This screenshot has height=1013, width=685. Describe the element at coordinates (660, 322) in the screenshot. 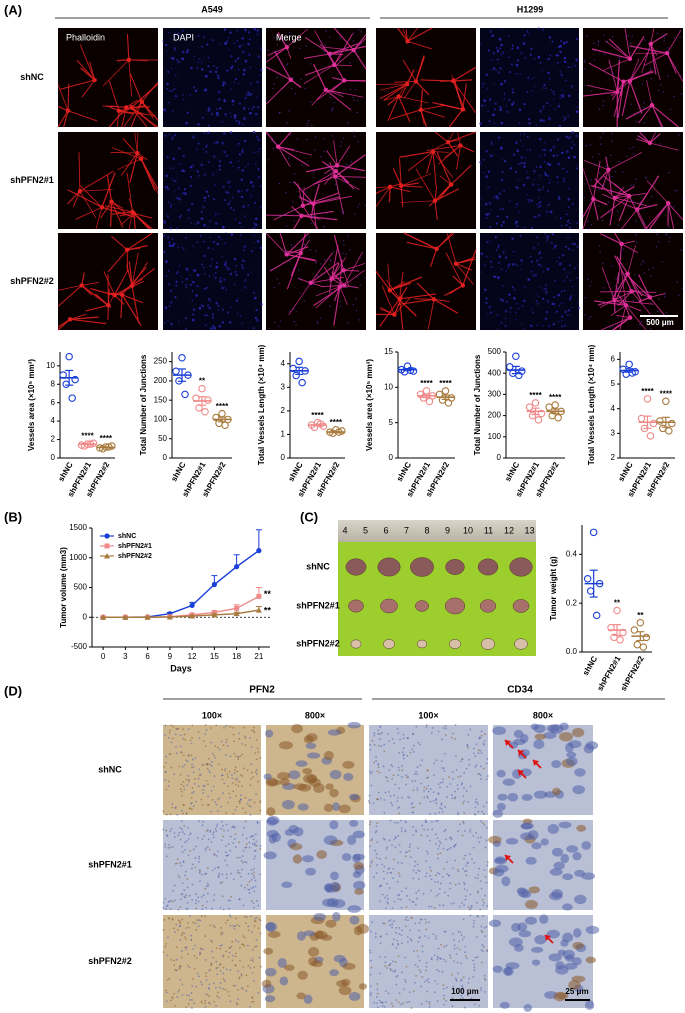

I see `scale-bar-label: 500 μm` at that location.